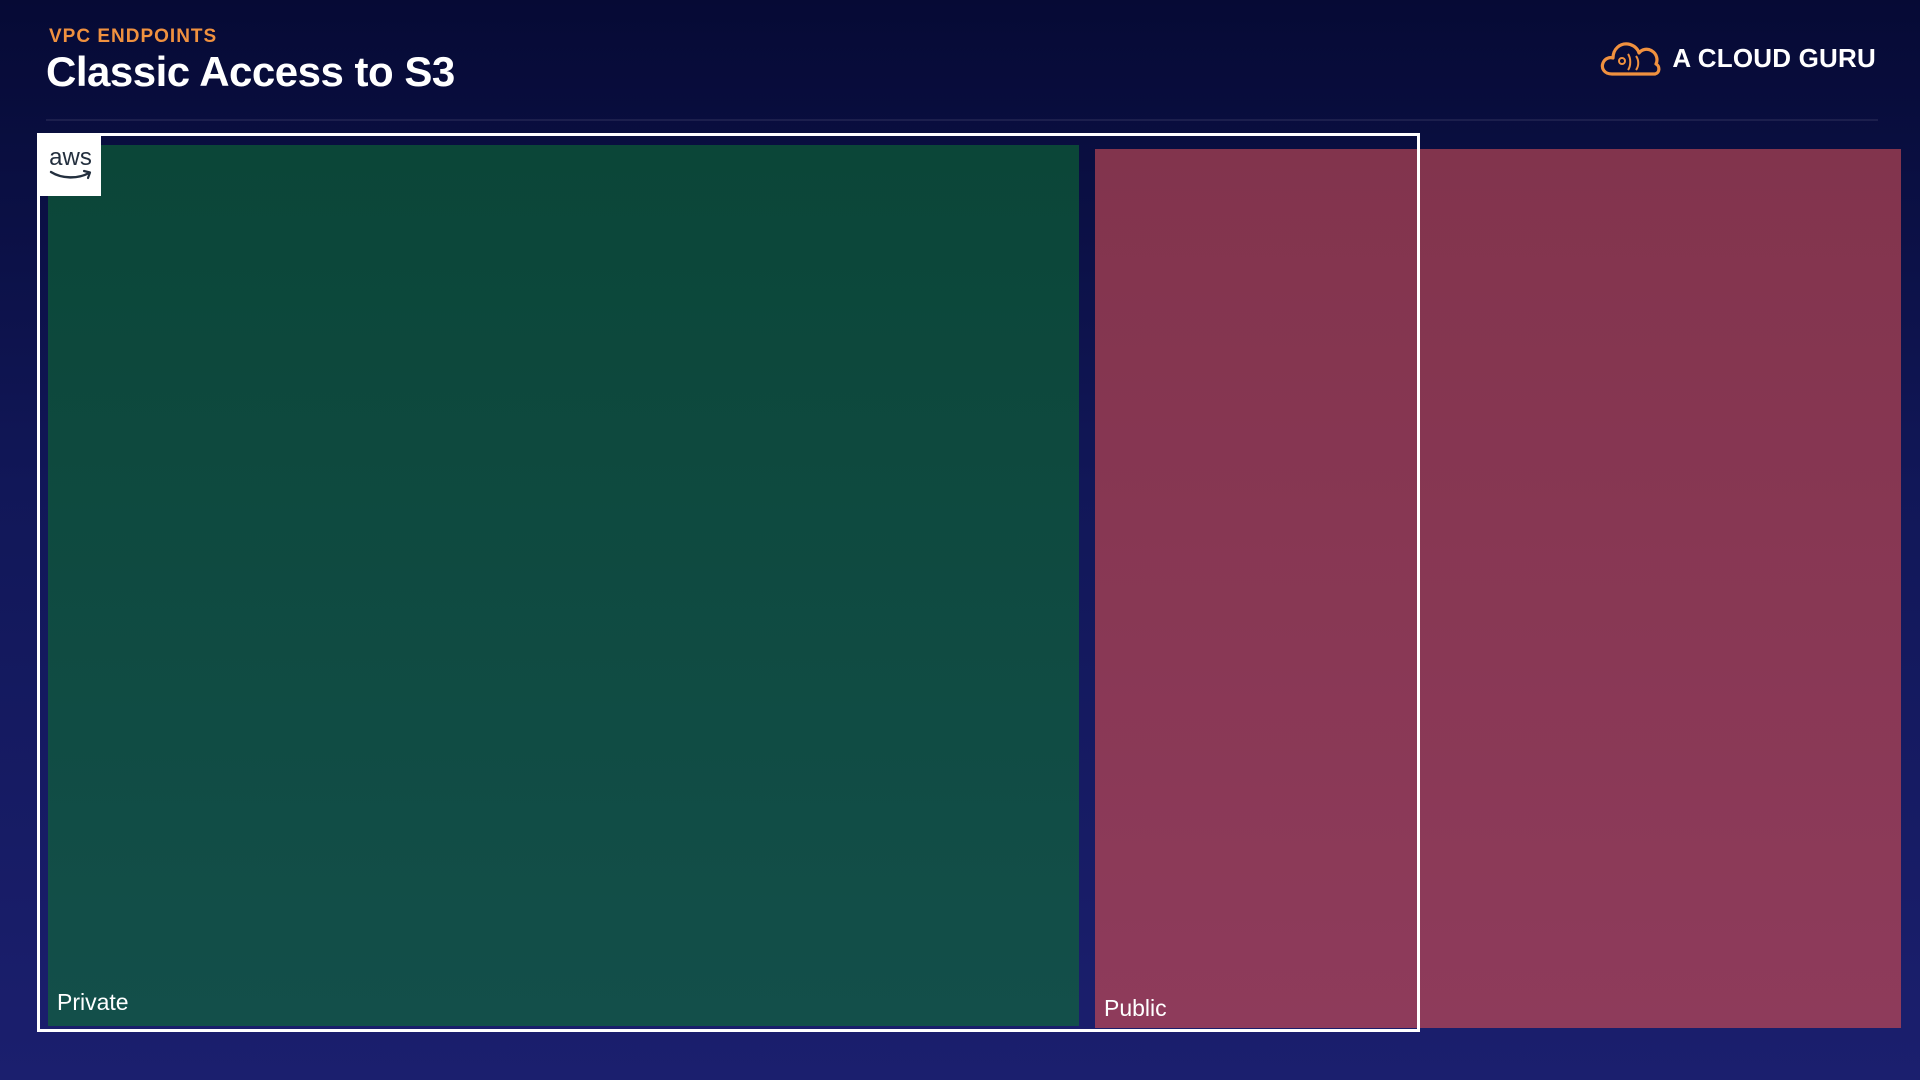 This screenshot has height=1080, width=1920. What do you see at coordinates (1631, 59) in the screenshot?
I see `cloud-icon` at bounding box center [1631, 59].